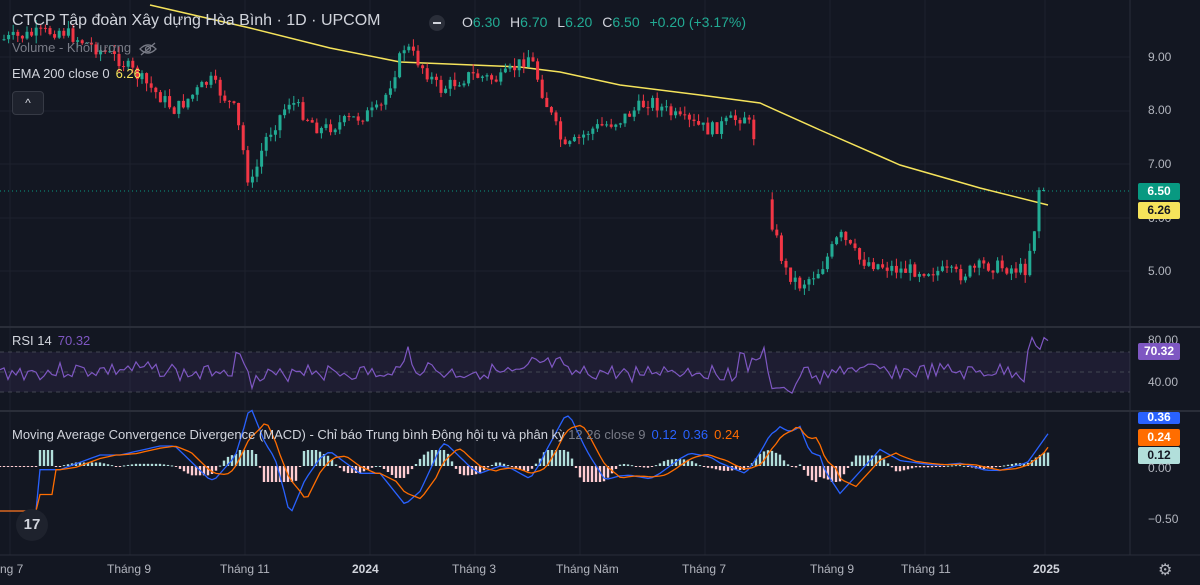 The image size is (1200, 585). What do you see at coordinates (1160, 57) in the screenshot?
I see `price-tick: 9.00` at bounding box center [1160, 57].